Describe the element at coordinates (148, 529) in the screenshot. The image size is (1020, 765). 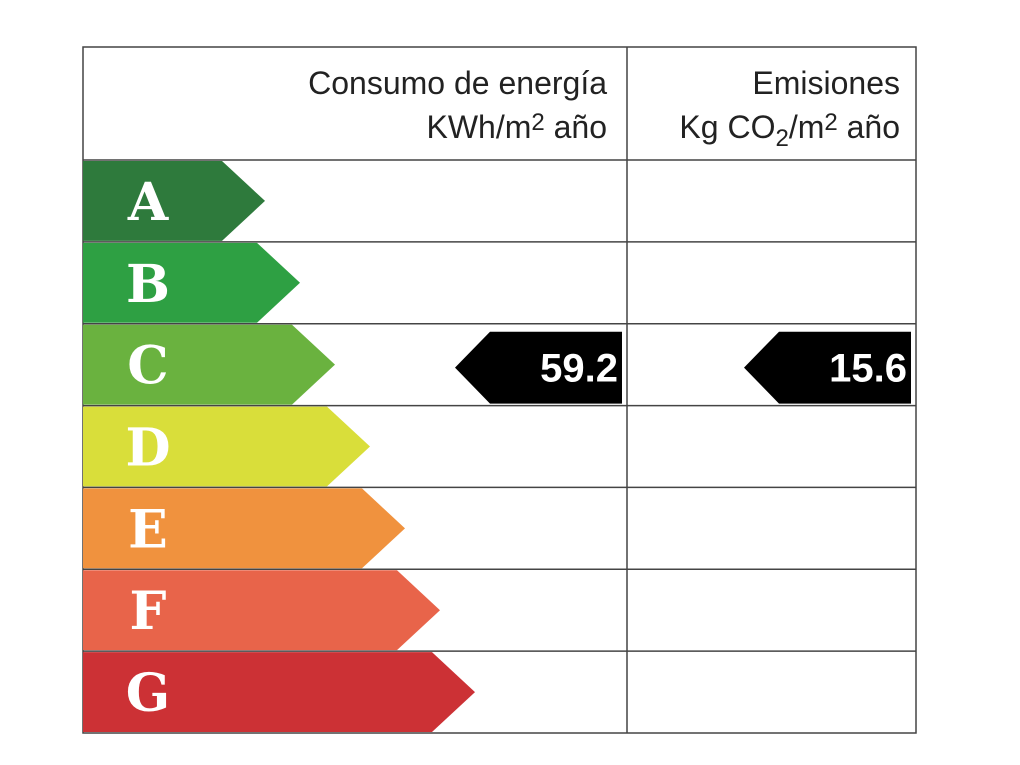
I see `rating-letter: E` at that location.